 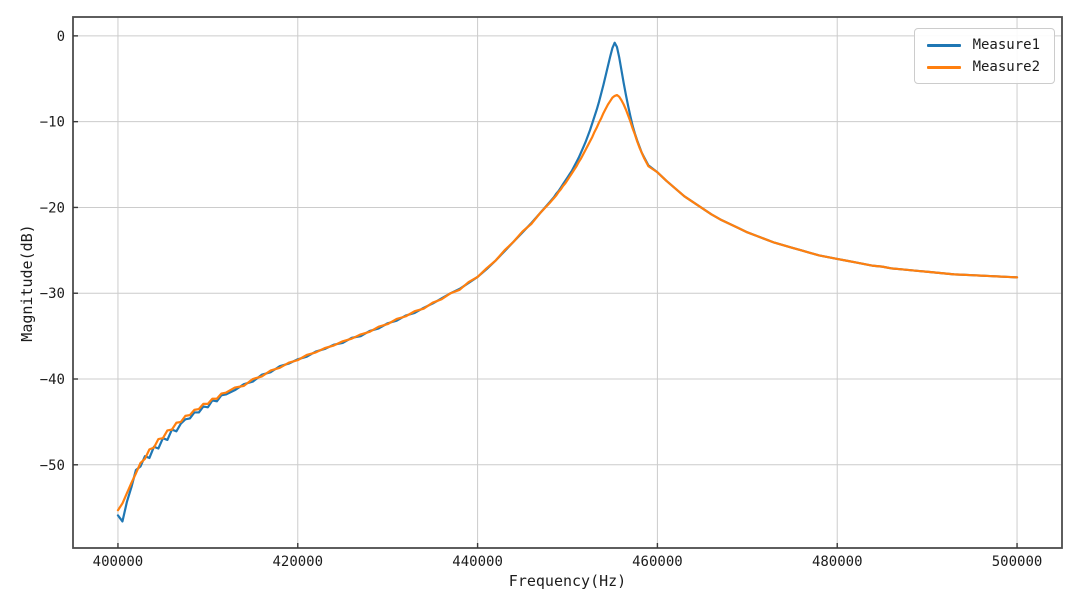 What do you see at coordinates (984, 56) in the screenshot?
I see `legend: Measure1 Measure2` at bounding box center [984, 56].